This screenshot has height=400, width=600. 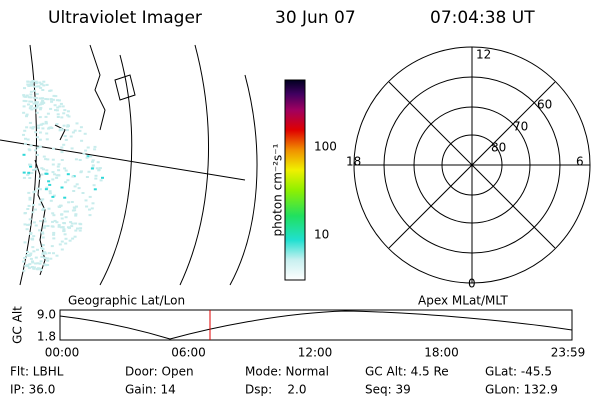 What do you see at coordinates (498, 148) in the screenshot?
I see `lat-label: 80` at bounding box center [498, 148].